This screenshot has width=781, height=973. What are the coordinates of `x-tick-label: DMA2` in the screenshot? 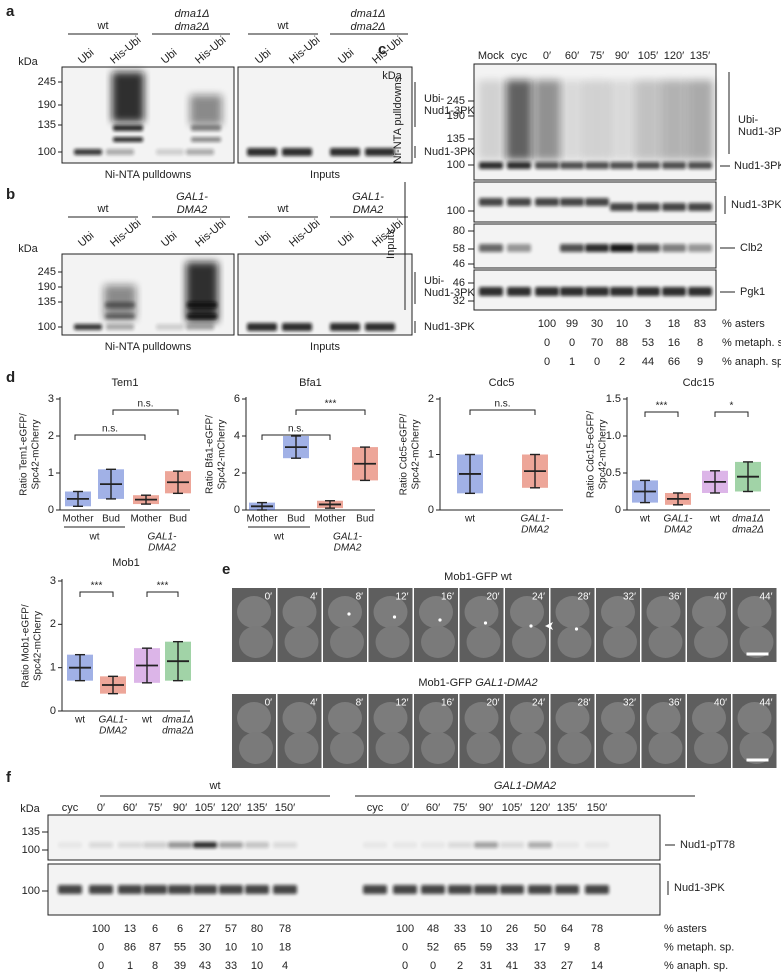 It's located at (535, 530).